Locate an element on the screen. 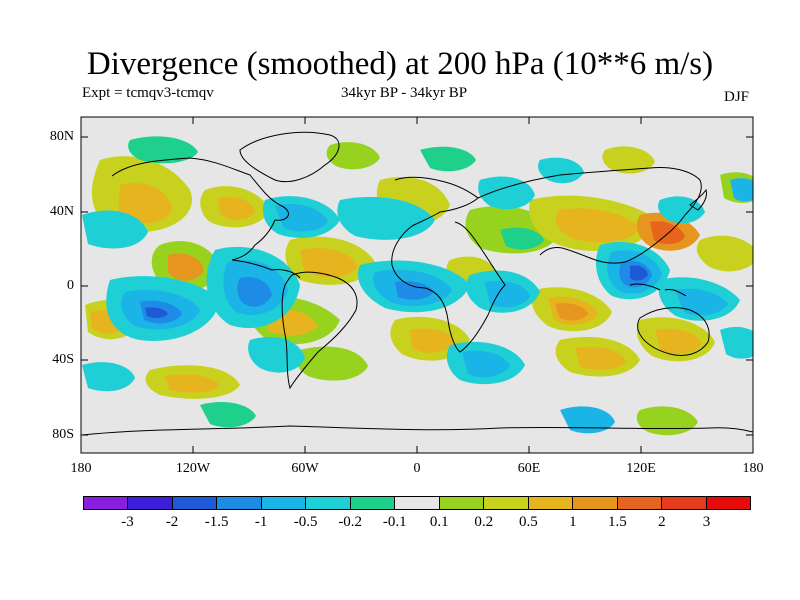 The width and height of the screenshot is (800, 600). lon-label-180w: 180 is located at coordinates (81, 468).